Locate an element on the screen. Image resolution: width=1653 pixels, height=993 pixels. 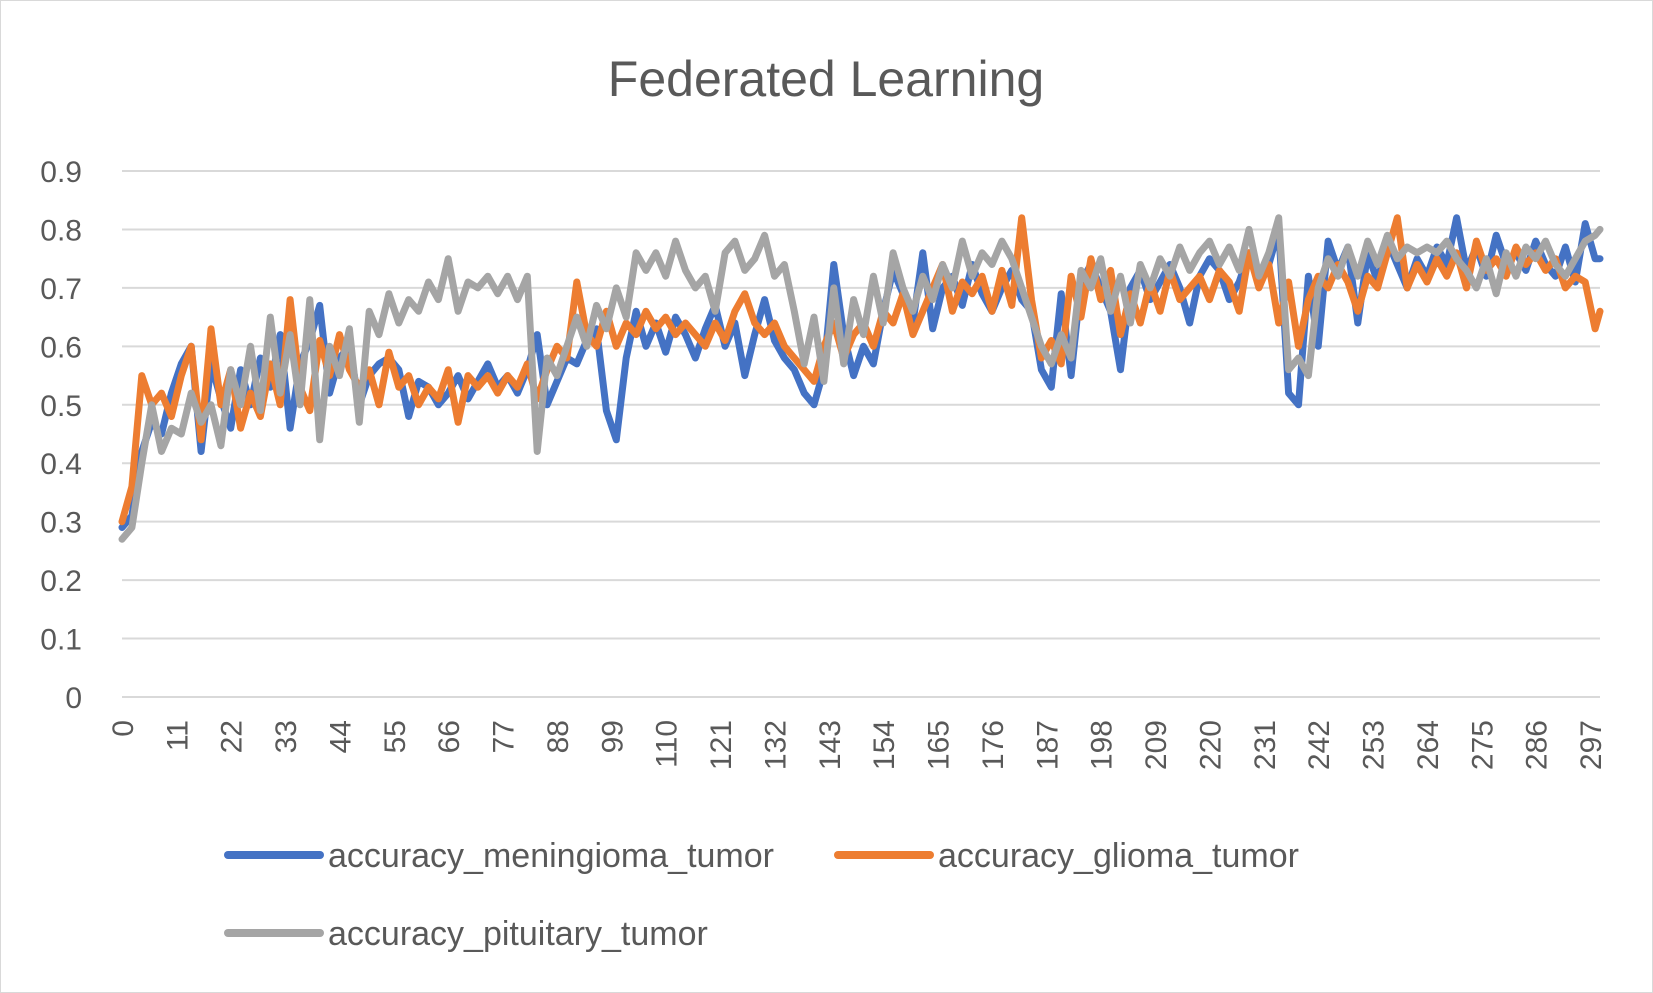
x-tick-label: 22 is located at coordinates (232, 736).